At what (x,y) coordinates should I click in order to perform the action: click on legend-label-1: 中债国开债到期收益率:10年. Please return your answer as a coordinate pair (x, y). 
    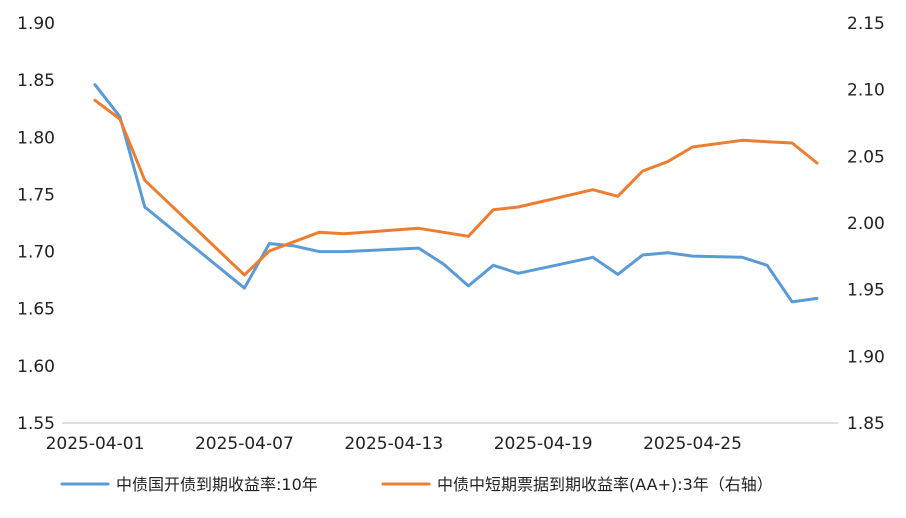
    Looking at the image, I should click on (217, 484).